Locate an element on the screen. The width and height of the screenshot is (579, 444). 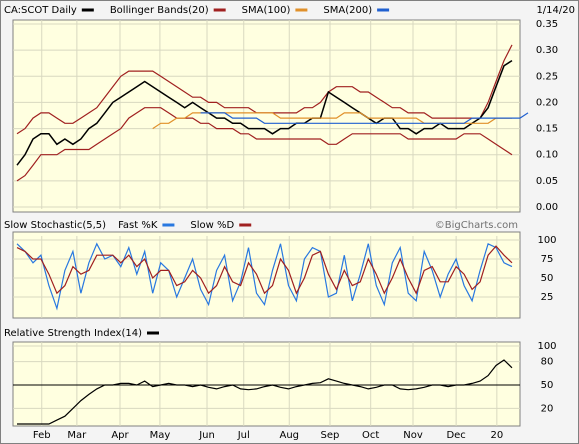
x-tick-label: Dec is located at coordinates (455, 435).